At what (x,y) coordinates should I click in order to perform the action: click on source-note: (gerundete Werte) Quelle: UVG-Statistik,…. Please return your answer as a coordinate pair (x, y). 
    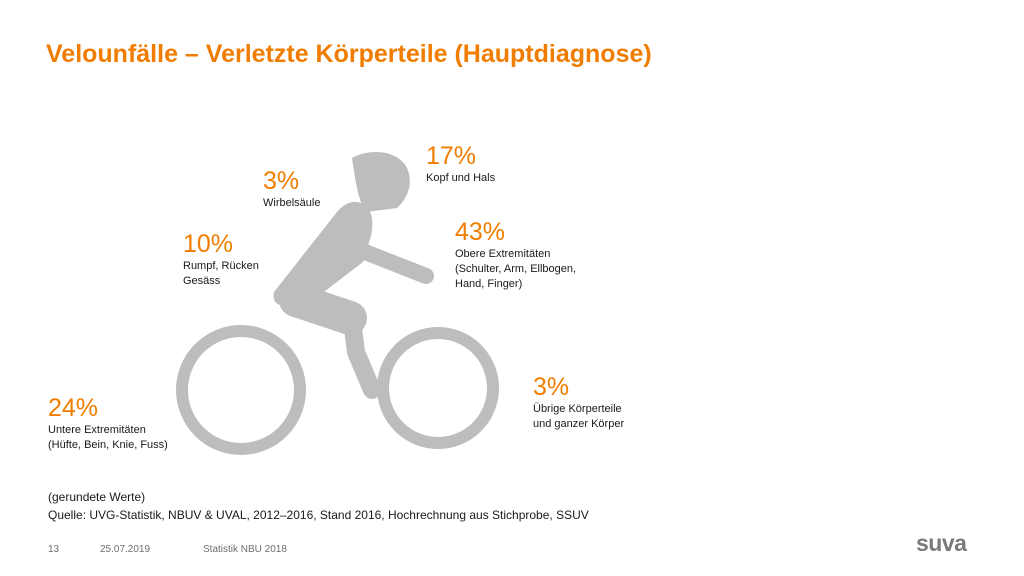
    Looking at the image, I should click on (318, 506).